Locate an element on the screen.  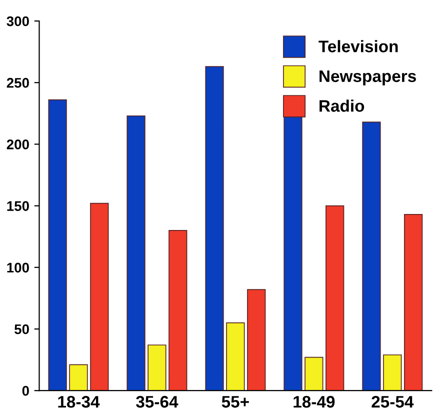
y-tick-label: 50 is located at coordinates (21, 329).